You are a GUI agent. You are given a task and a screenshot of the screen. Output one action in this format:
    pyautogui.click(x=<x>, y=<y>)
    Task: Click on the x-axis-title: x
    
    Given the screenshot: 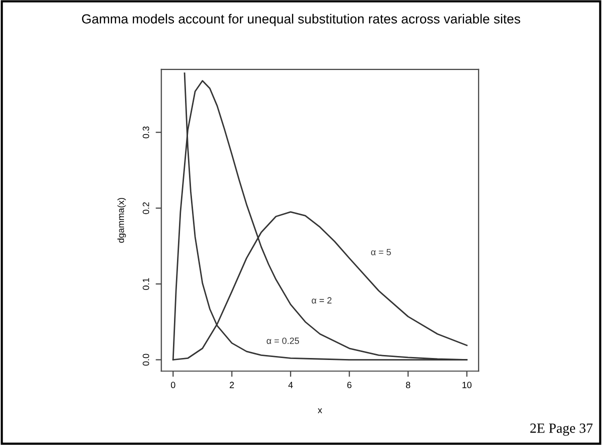 What is the action you would take?
    pyautogui.click(x=320, y=411)
    